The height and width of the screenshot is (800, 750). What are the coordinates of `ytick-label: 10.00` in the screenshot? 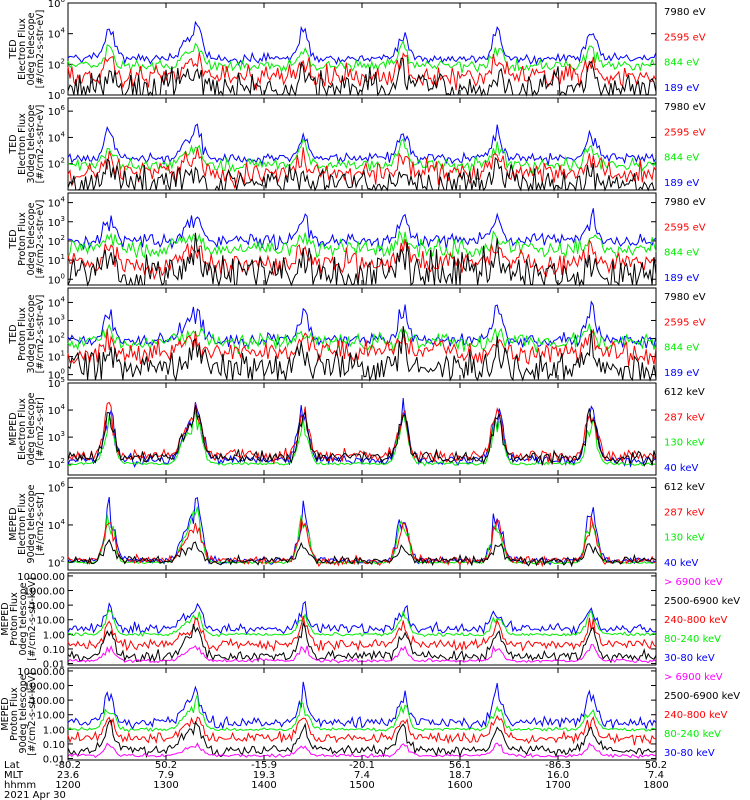 It's located at (50, 716).